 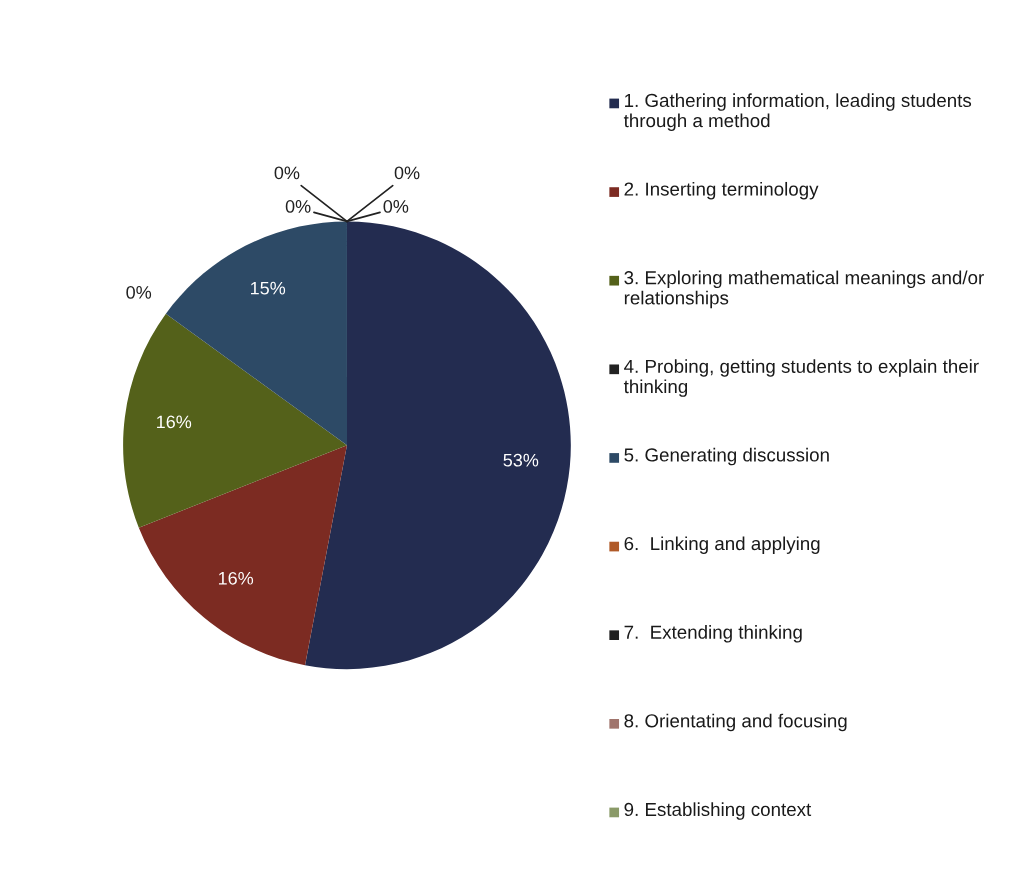 I want to click on legend-label: 2. Inserting terminology, so click(x=721, y=190).